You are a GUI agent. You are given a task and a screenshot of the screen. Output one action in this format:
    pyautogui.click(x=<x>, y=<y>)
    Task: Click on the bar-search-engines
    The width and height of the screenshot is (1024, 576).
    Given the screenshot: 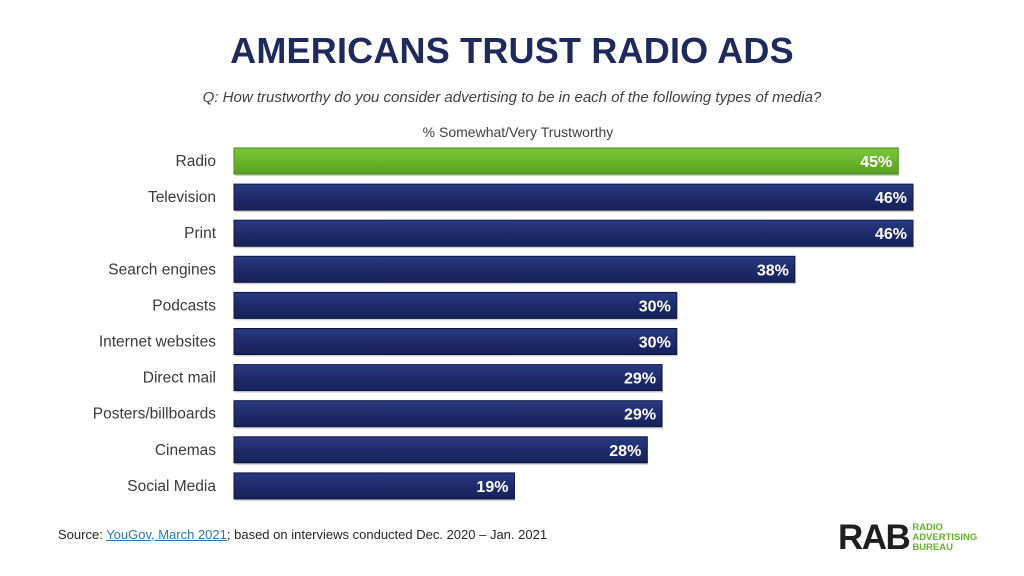 What is the action you would take?
    pyautogui.click(x=514, y=269)
    